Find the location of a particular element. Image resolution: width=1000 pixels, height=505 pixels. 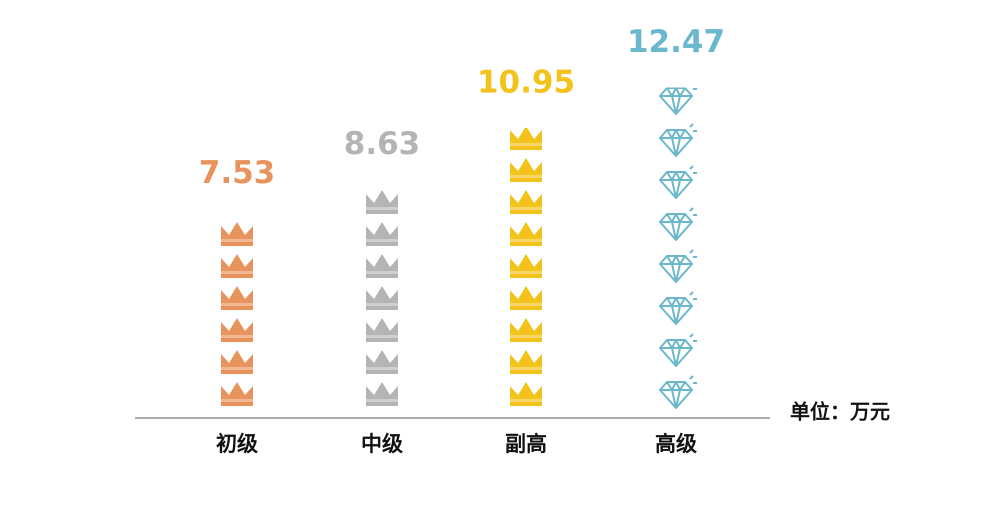

x-tick-label: 副高 is located at coordinates (526, 444).